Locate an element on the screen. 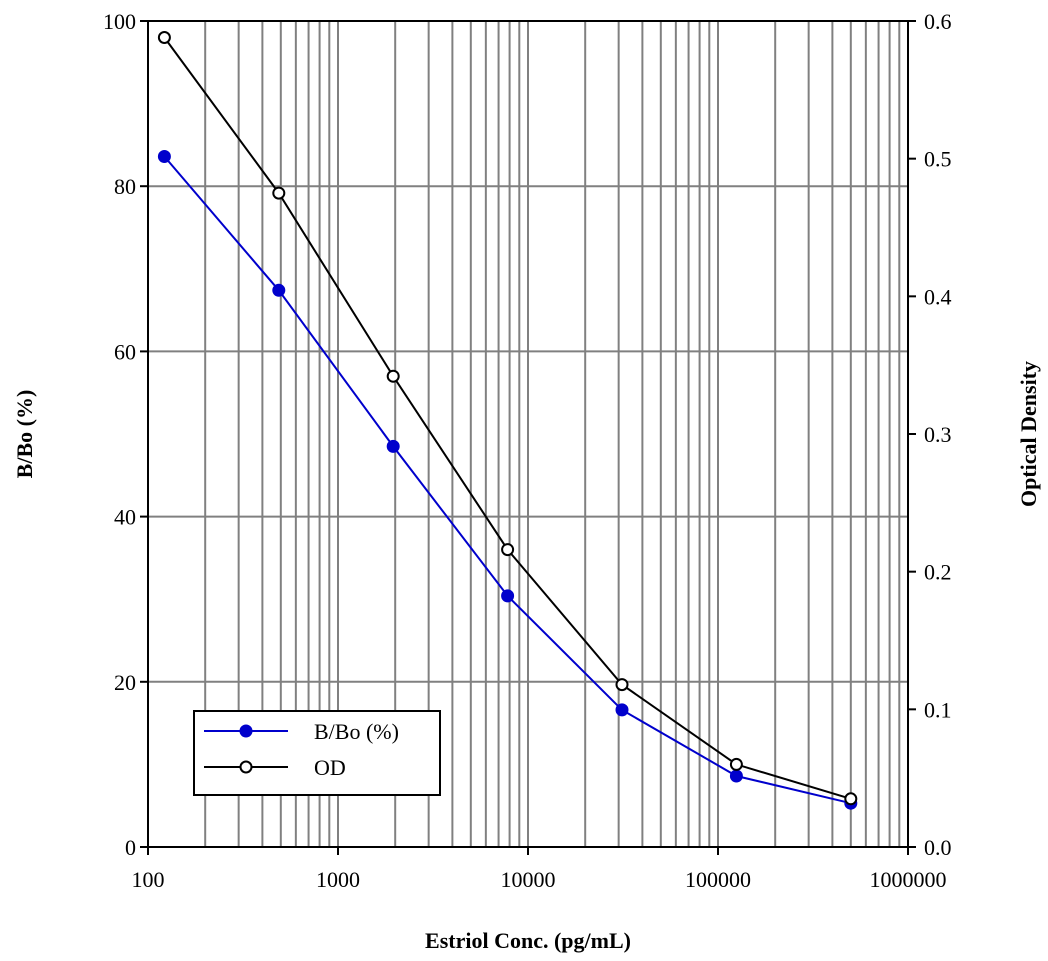  legend-label-od: OD is located at coordinates (330, 767).